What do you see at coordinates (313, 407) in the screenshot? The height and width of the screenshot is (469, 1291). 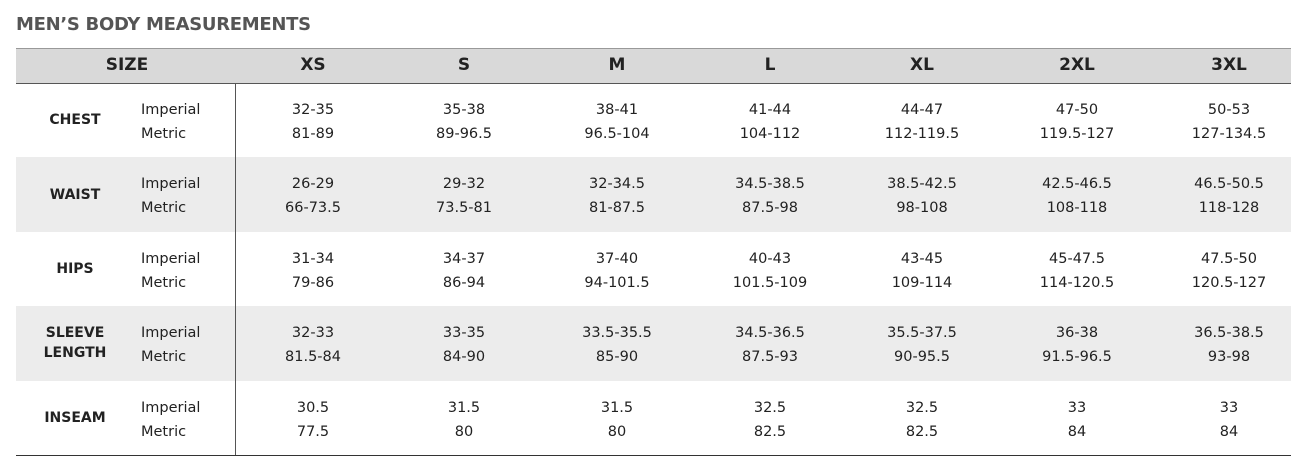 I see `value-cell: 30.5` at bounding box center [313, 407].